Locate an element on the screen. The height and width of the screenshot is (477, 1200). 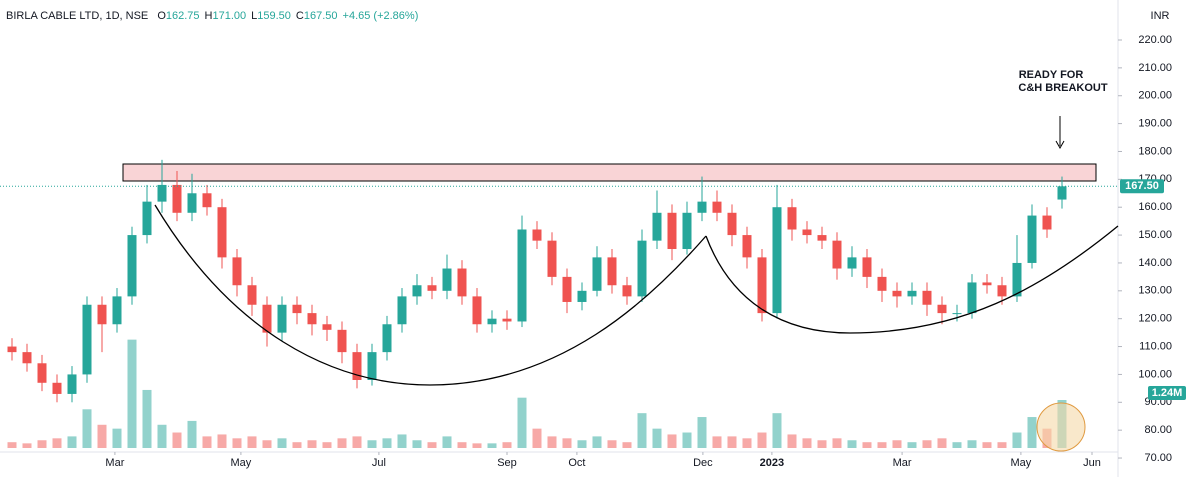
arrow-head is located at coordinates (1060, 145).